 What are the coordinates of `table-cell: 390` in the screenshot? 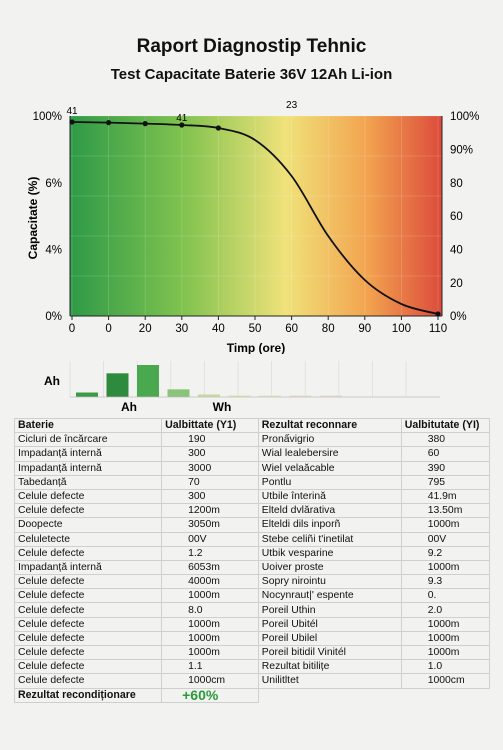 It's located at (445, 468).